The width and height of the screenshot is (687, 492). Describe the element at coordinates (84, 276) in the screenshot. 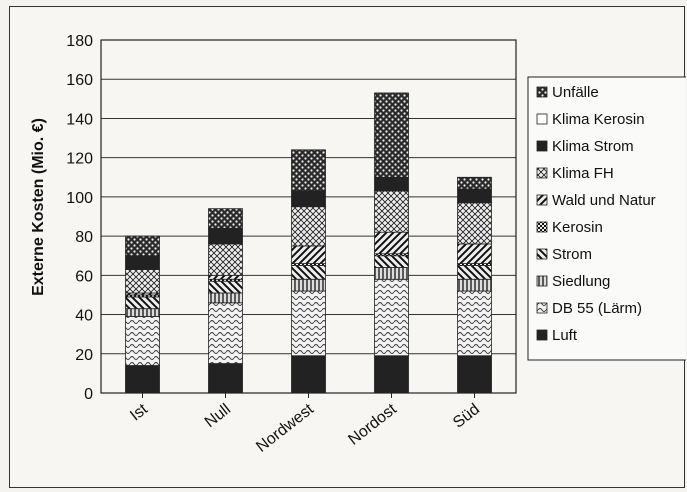

I see `y-tick-label: 60` at that location.